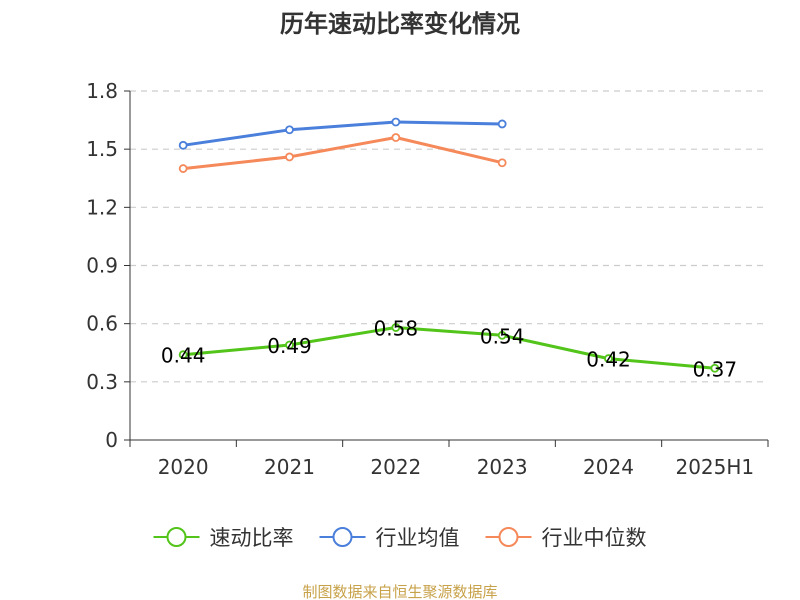 The height and width of the screenshot is (600, 800). What do you see at coordinates (183, 467) in the screenshot?
I see `x-tick-label: 2020` at bounding box center [183, 467].